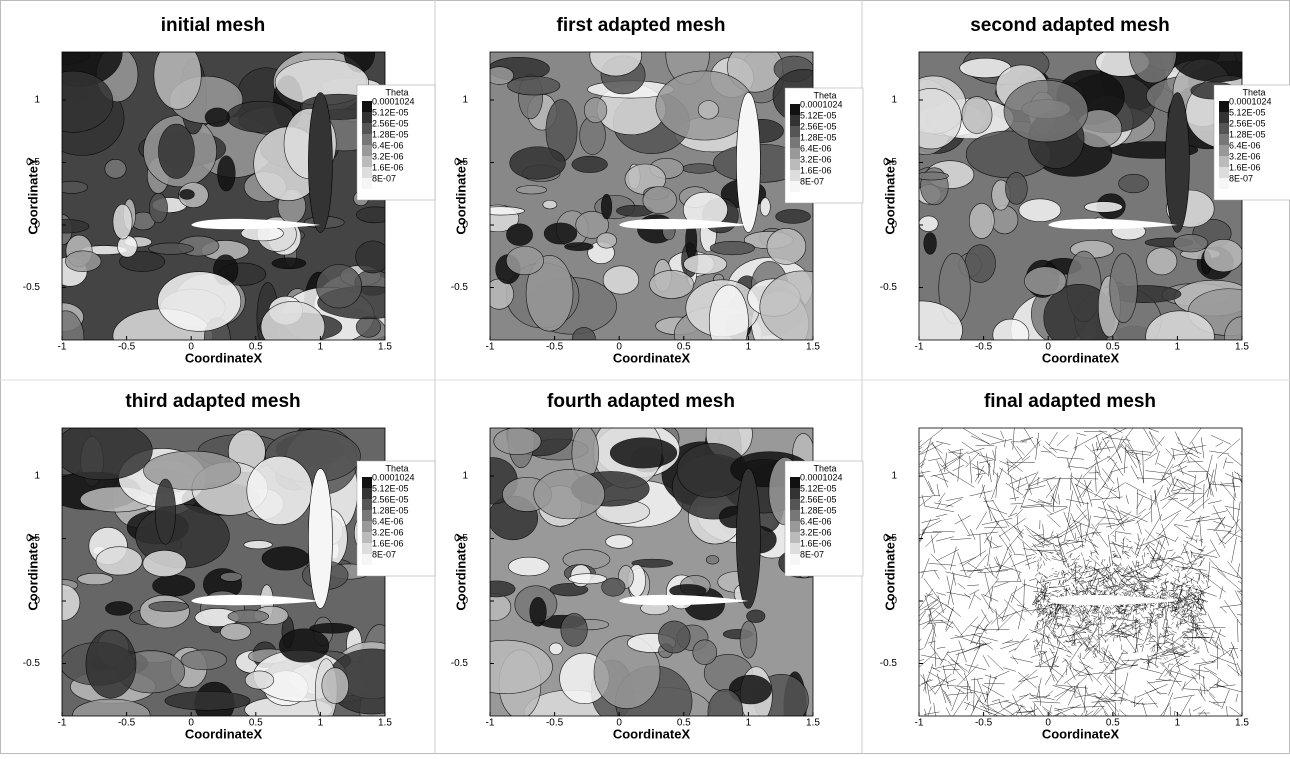 The image size is (1290, 759). What do you see at coordinates (1070, 25) in the screenshot?
I see `panel-title: second adapted mesh` at bounding box center [1070, 25].